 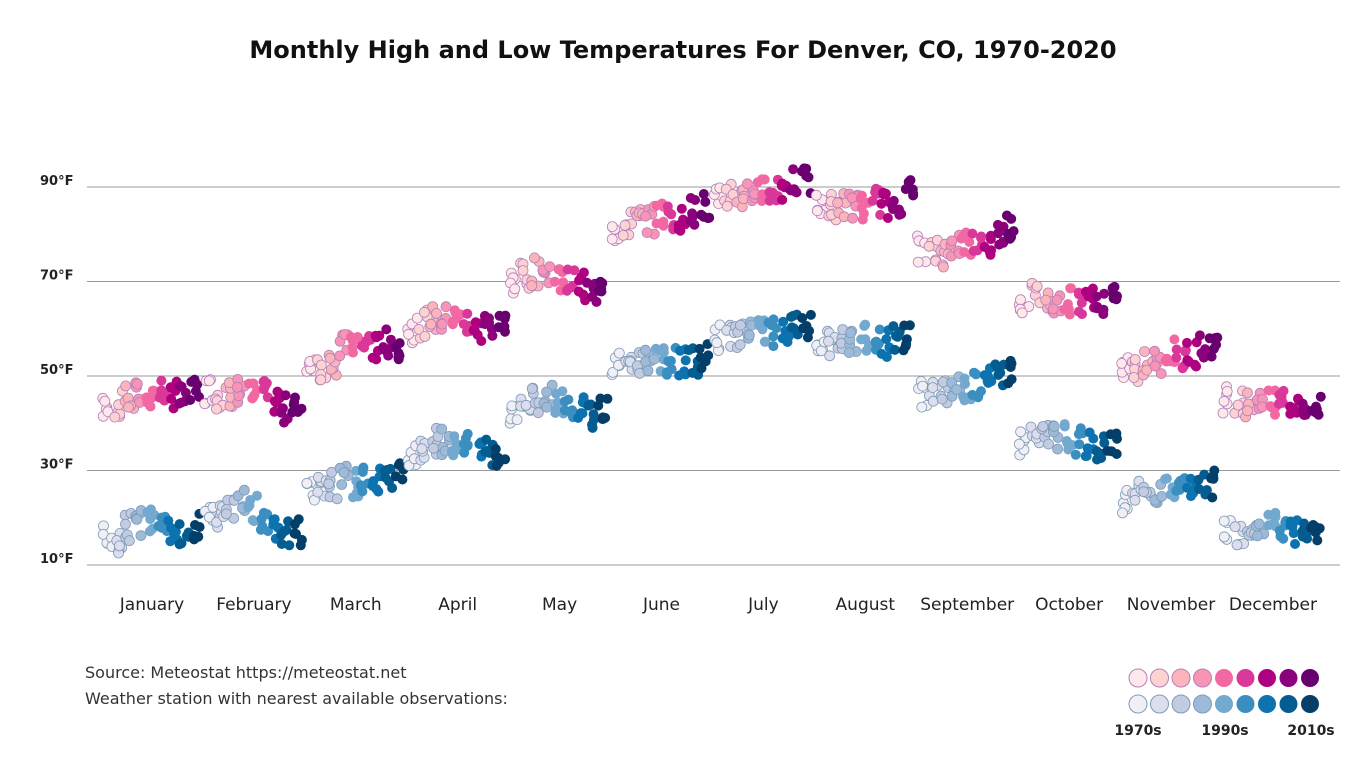 What do you see at coordinates (1069, 605) in the screenshot?
I see `x-tick-label: October` at bounding box center [1069, 605].